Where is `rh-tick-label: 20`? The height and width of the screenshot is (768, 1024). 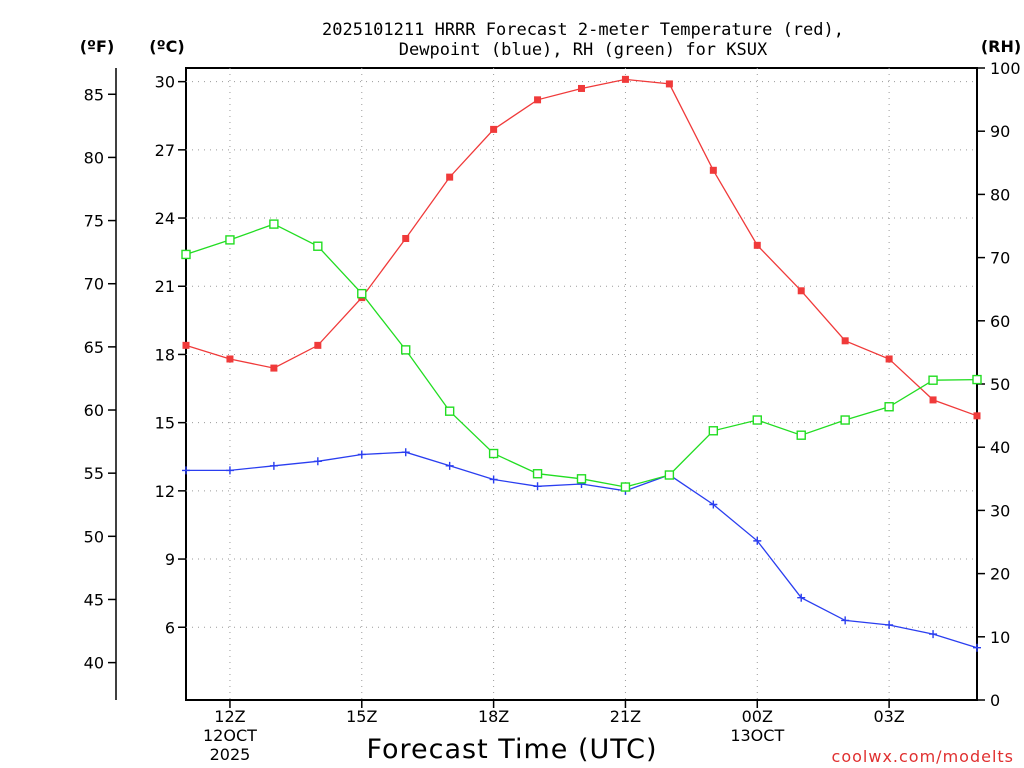 rh-tick-label: 20 is located at coordinates (1000, 574).